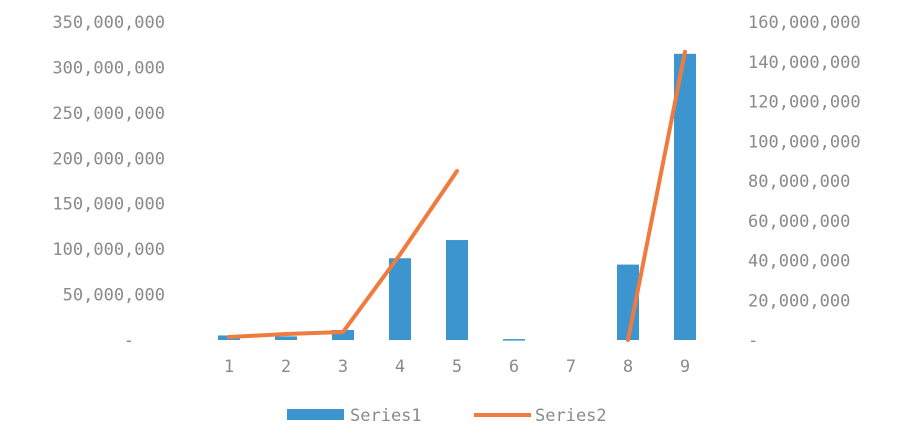  What do you see at coordinates (799, 222) in the screenshot?
I see `right-y-tick-label: 60,000,000` at bounding box center [799, 222].